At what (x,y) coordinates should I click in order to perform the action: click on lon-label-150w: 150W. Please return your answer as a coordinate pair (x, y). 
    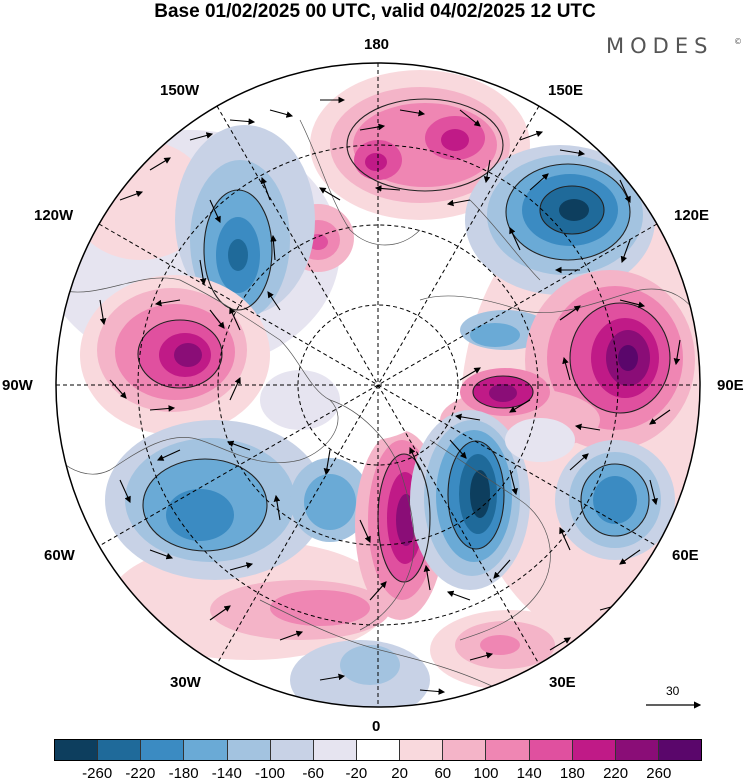
    Looking at the image, I should click on (180, 90).